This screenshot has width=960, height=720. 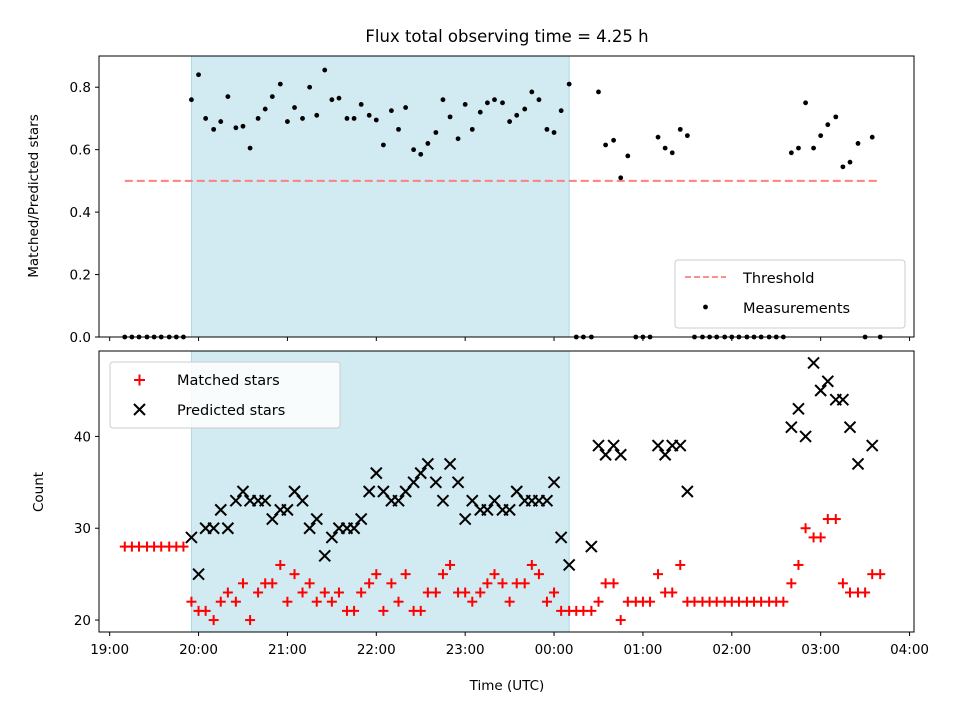 I want to click on x-tick-label: 19:00, so click(x=109, y=650).